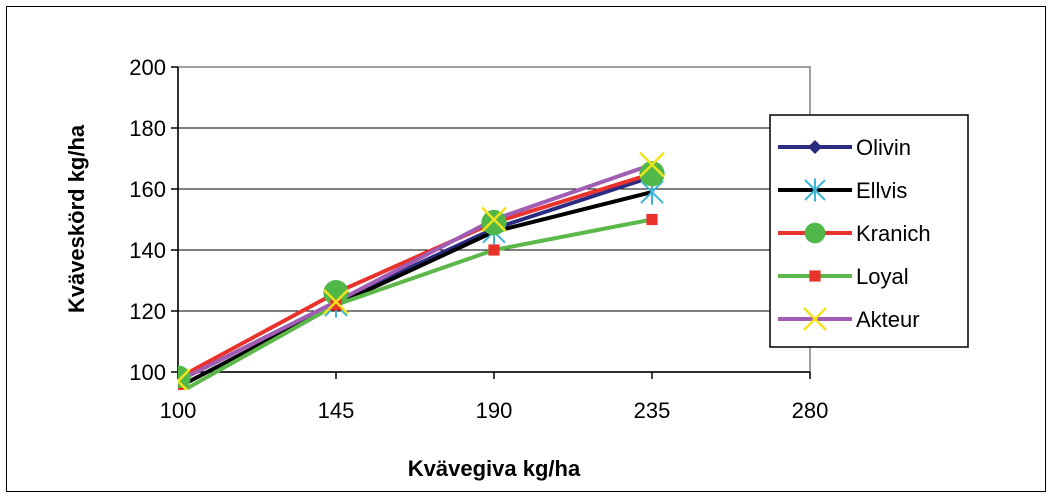 The height and width of the screenshot is (501, 1059). I want to click on legend-label-kranich: Kranich, so click(893, 233).